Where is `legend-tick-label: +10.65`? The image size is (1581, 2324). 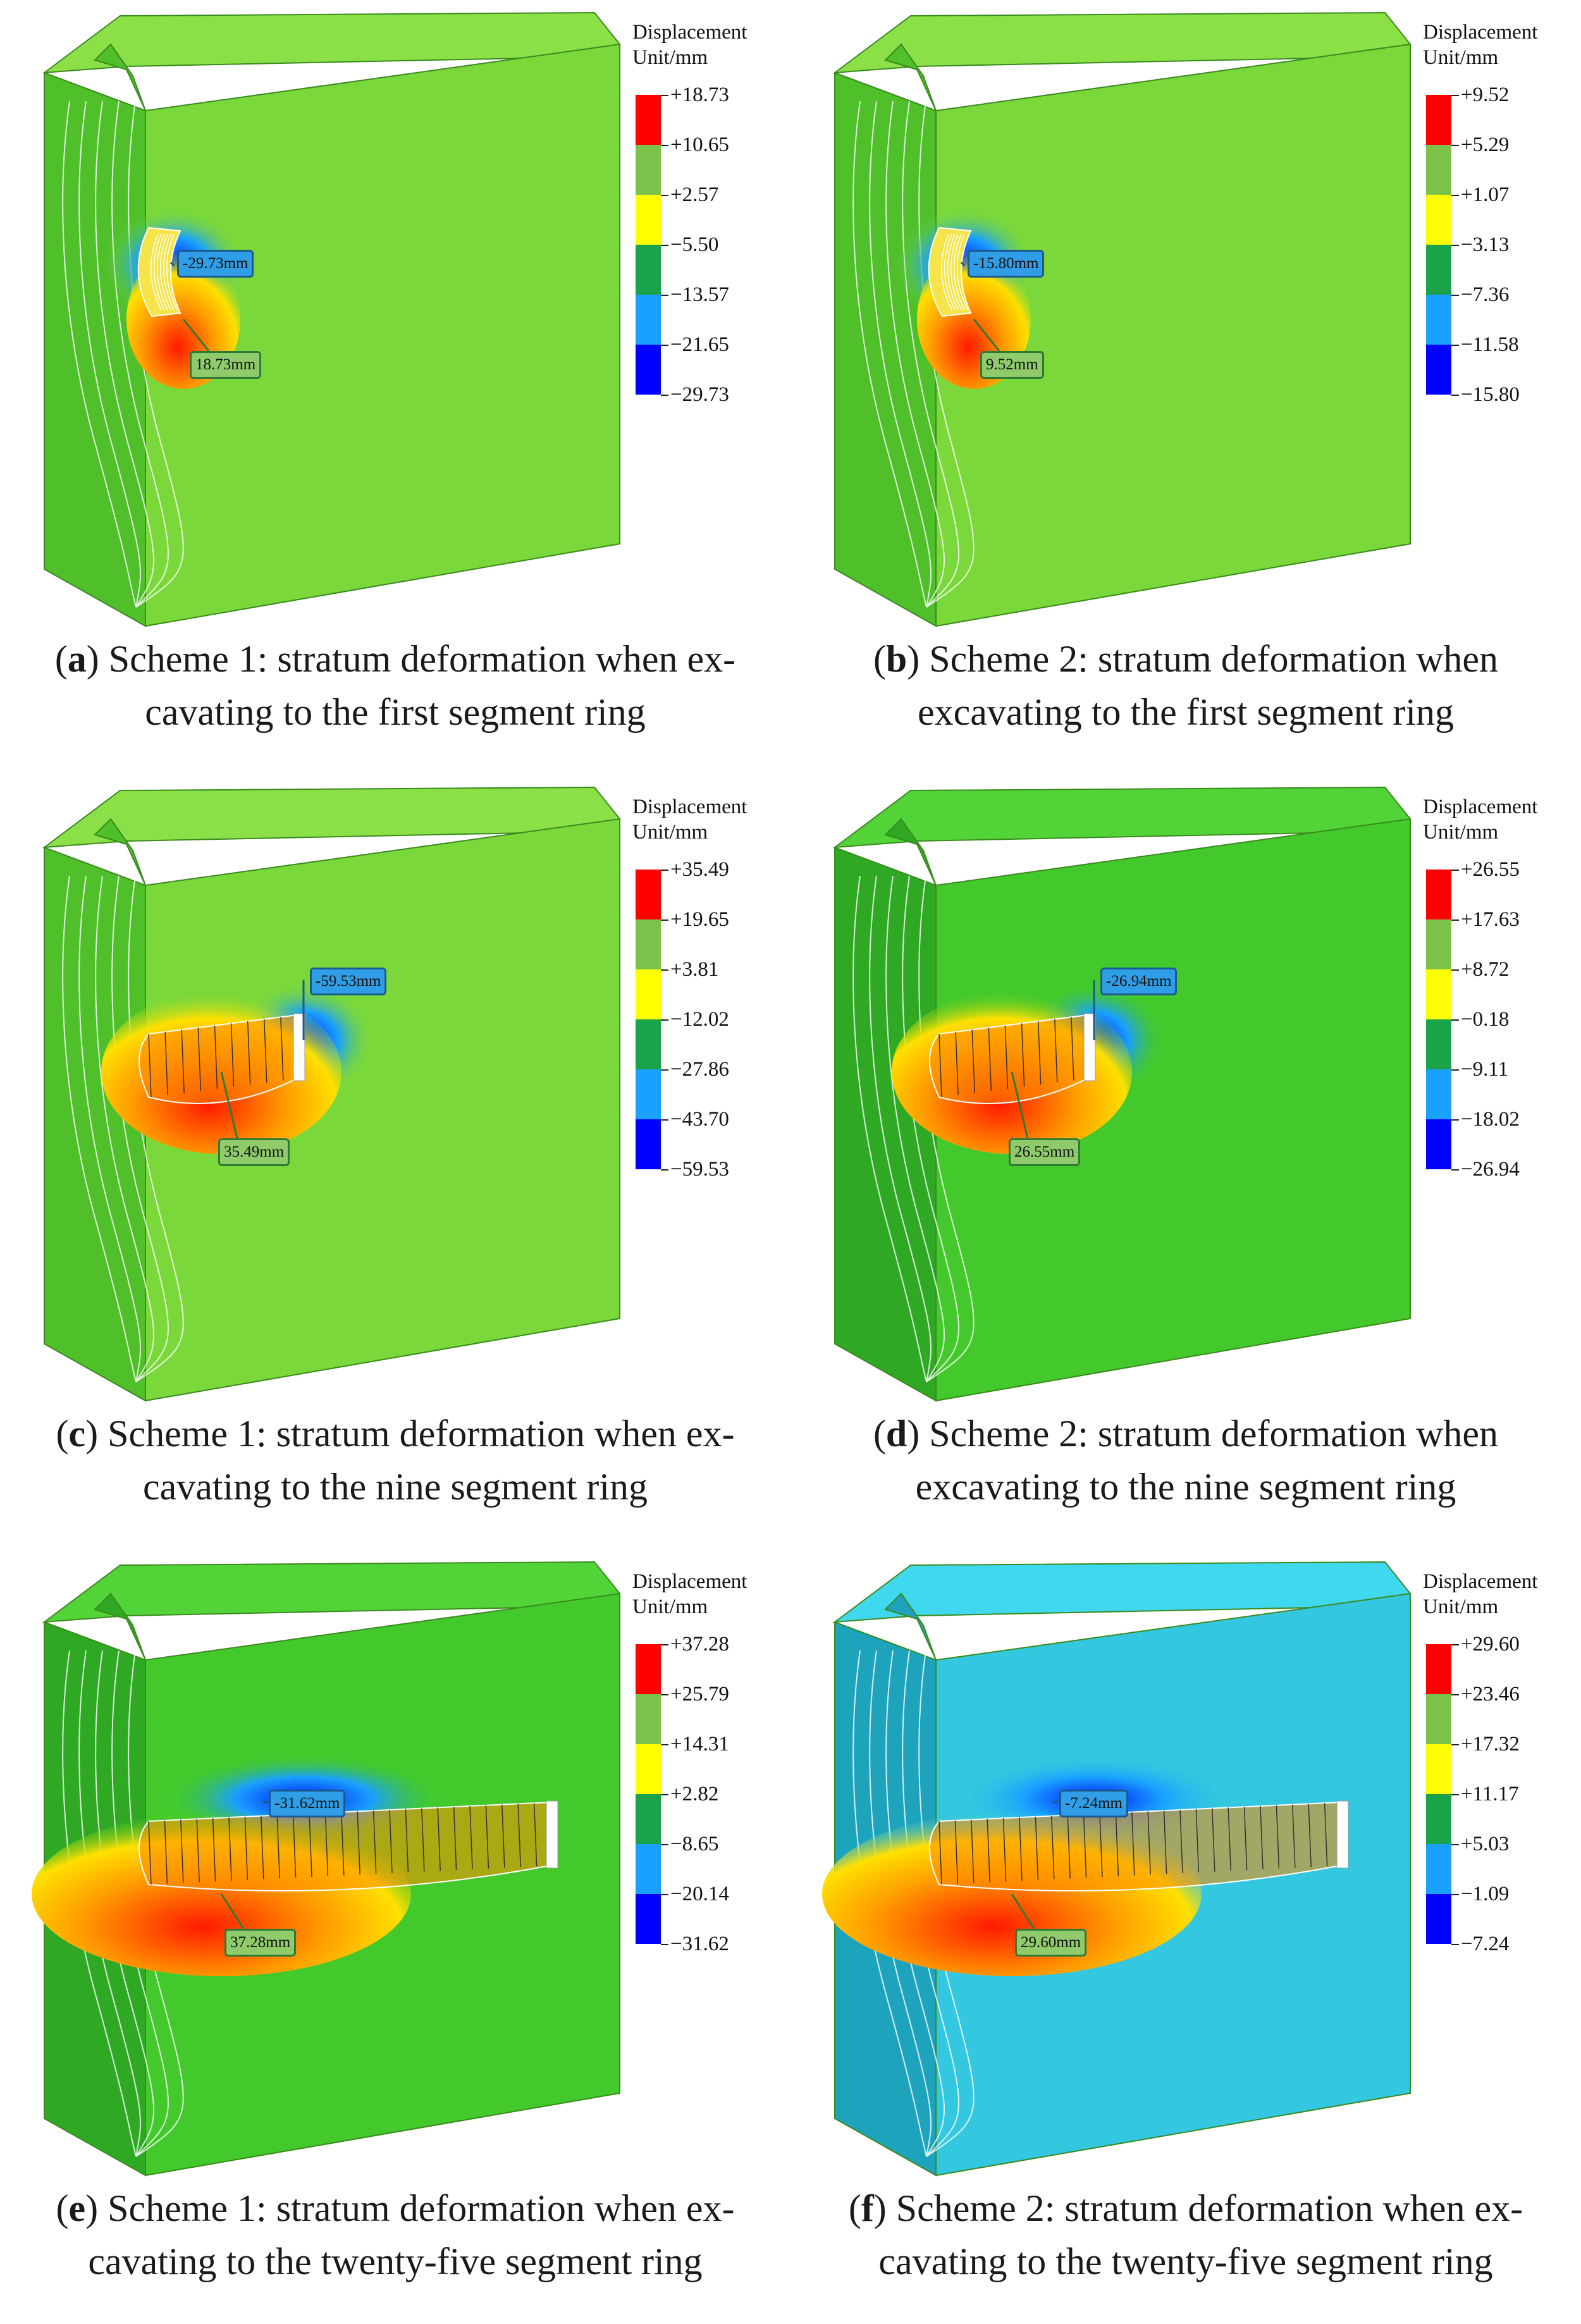 legend-tick-label: +10.65 is located at coordinates (699, 144).